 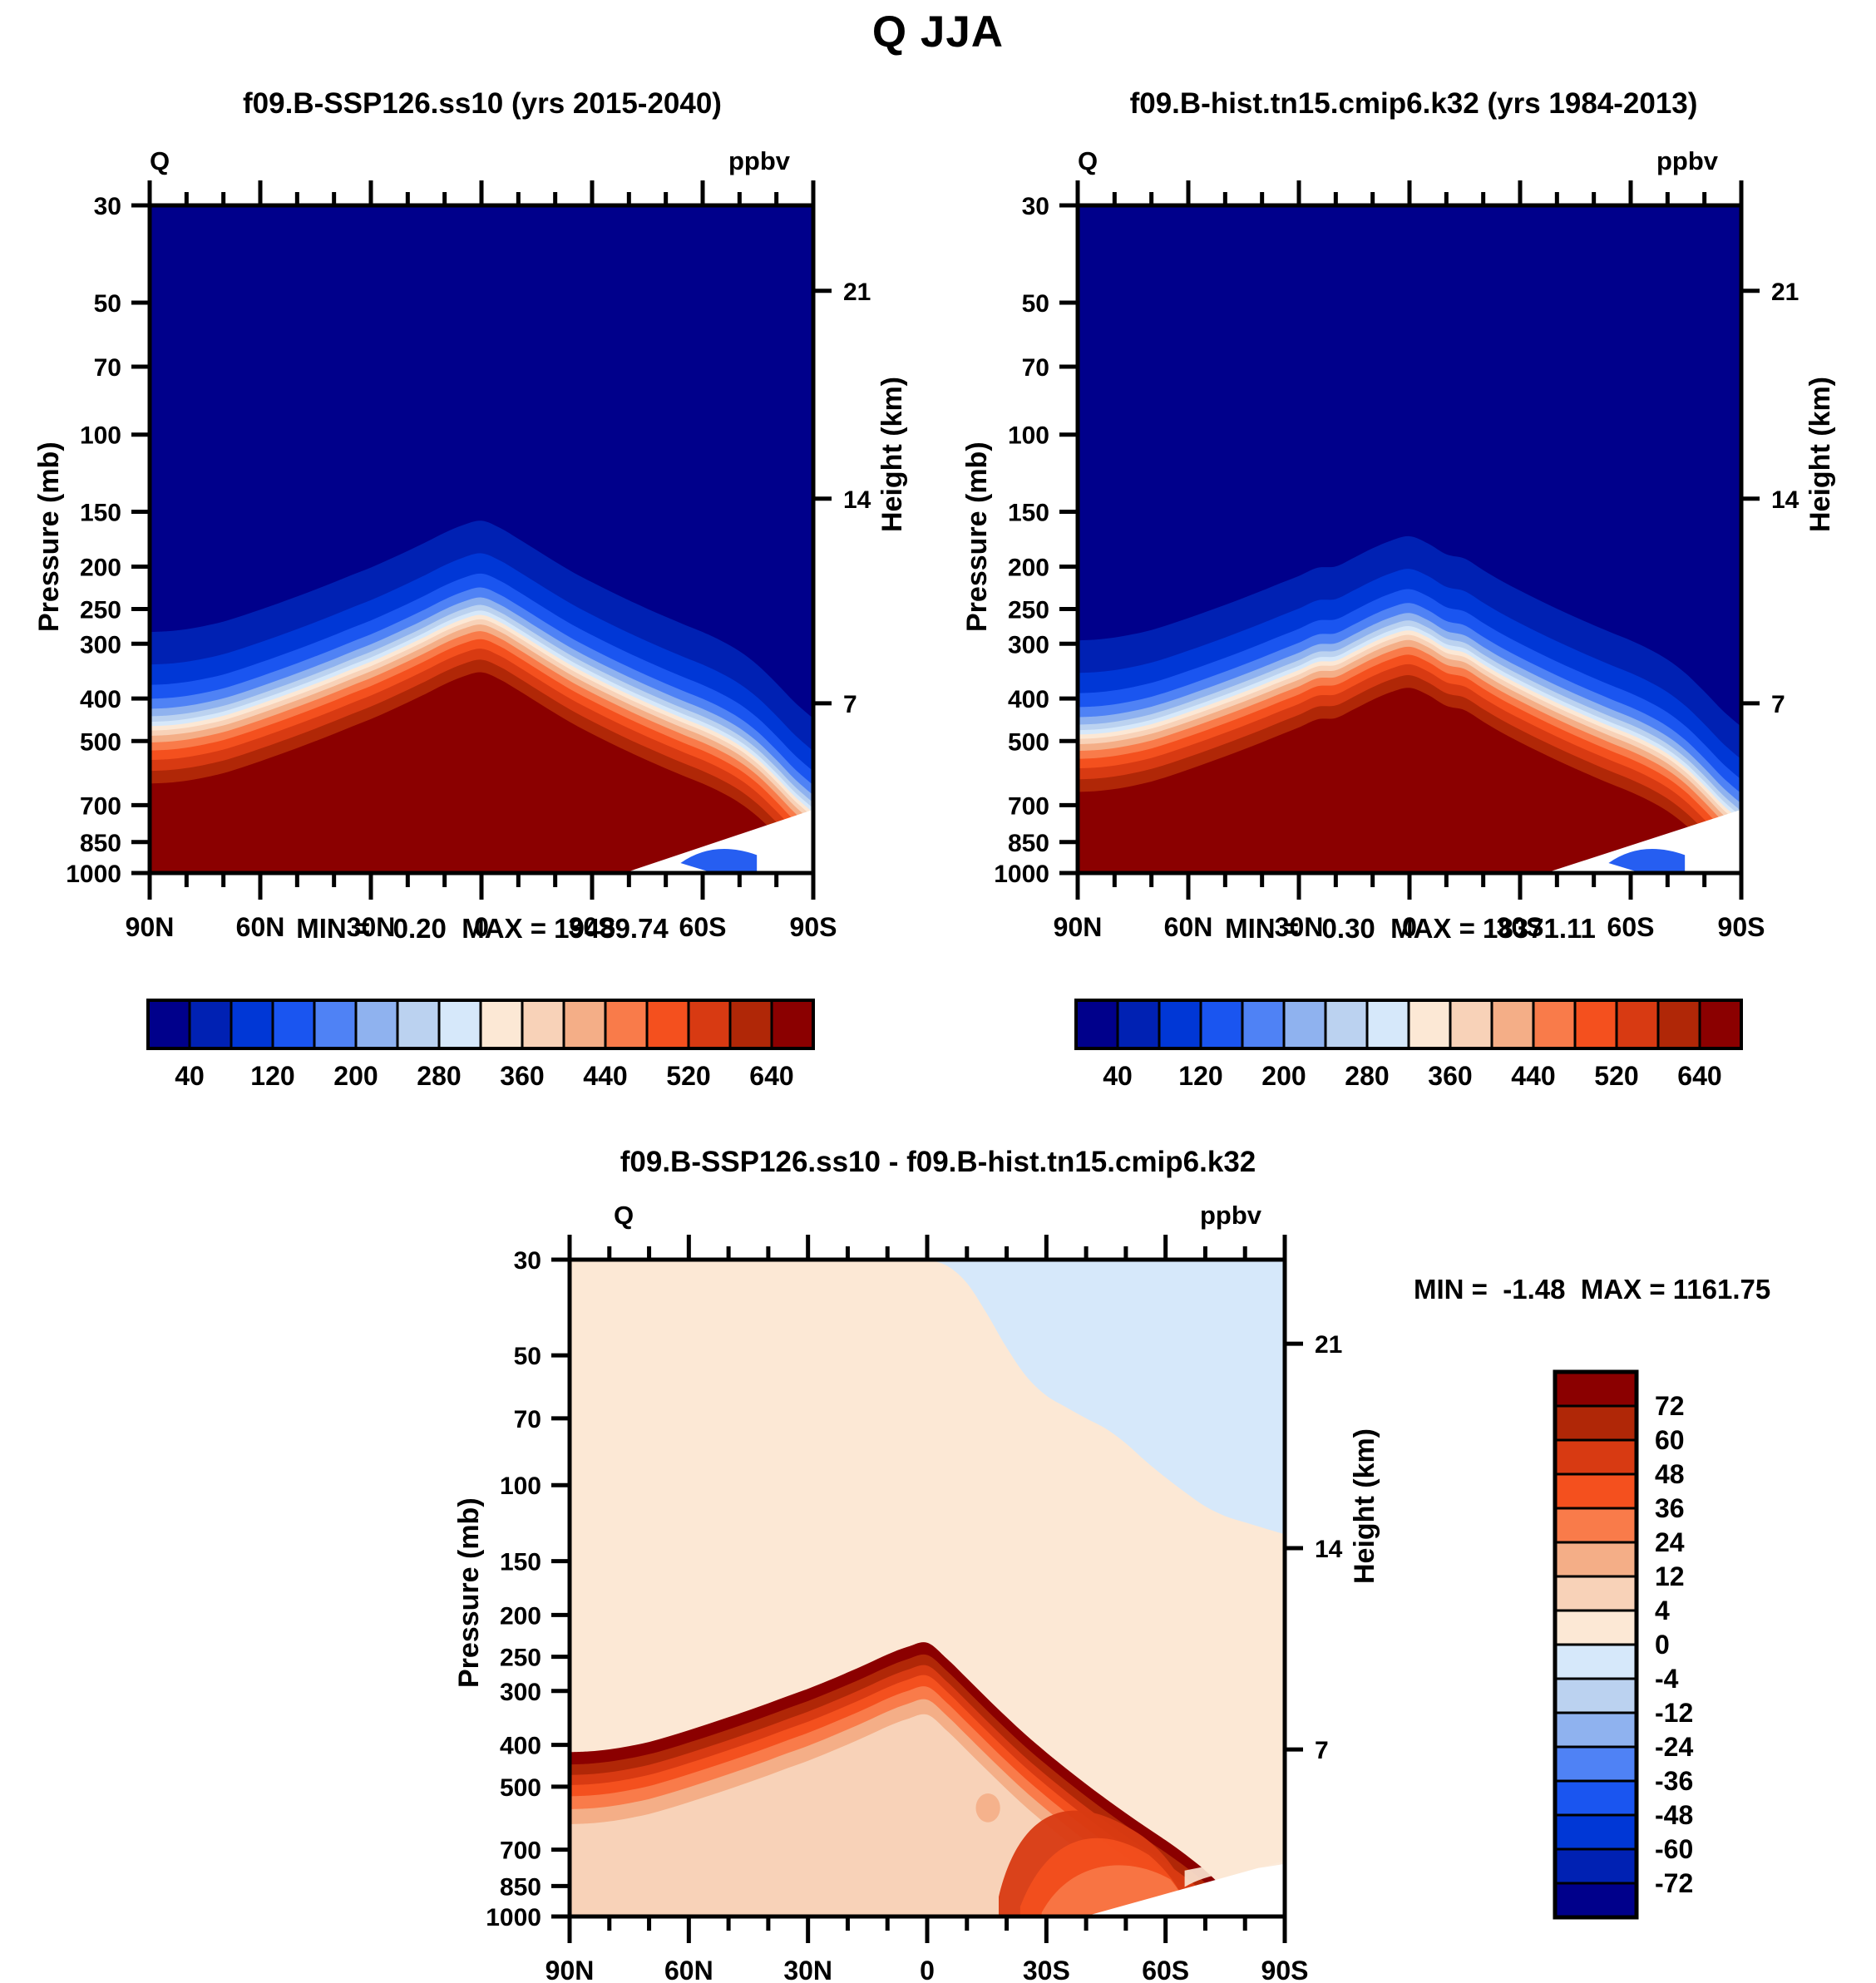 I want to click on colorbar-vertical-diff: 72 60 48 36 24 12 4 0 -4 -12 -24 -36 -48 -60 -72, so click(x=1623, y=1644).